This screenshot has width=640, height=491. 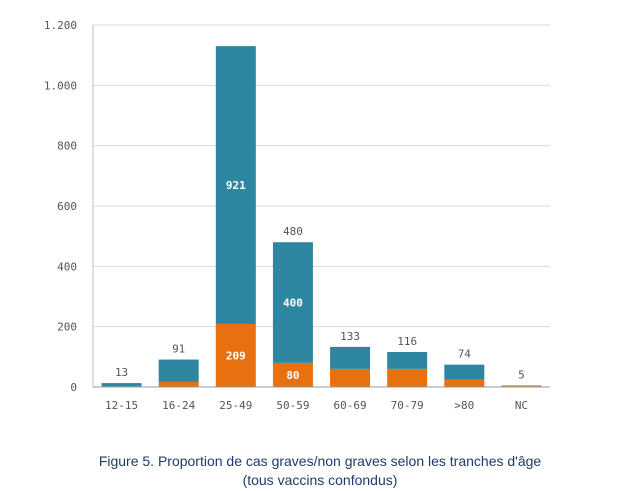 I want to click on y-axis: 0 200 400 600 800 1.000 1.200, so click(x=69, y=206).